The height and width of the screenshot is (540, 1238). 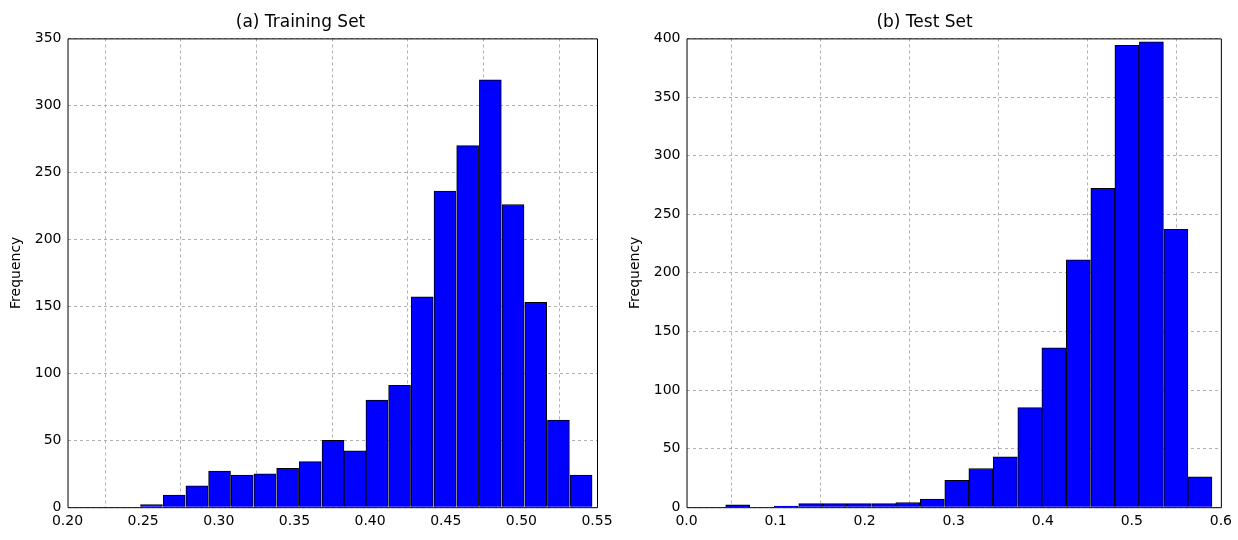 I want to click on x-tick-label: 0.0, so click(x=686, y=520).